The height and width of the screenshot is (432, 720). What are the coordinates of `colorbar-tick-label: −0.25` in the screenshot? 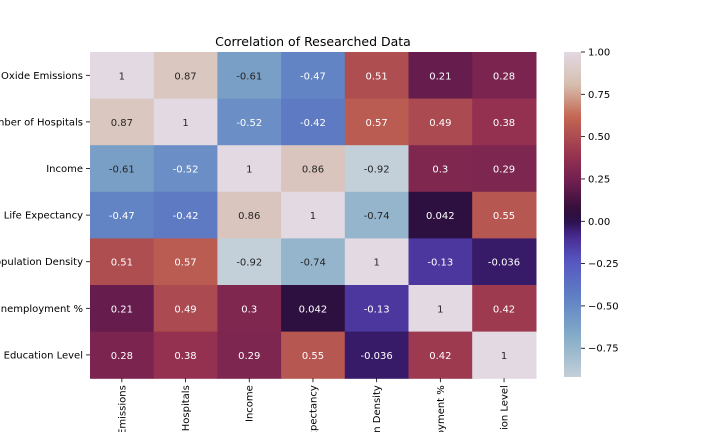 It's located at (603, 264).